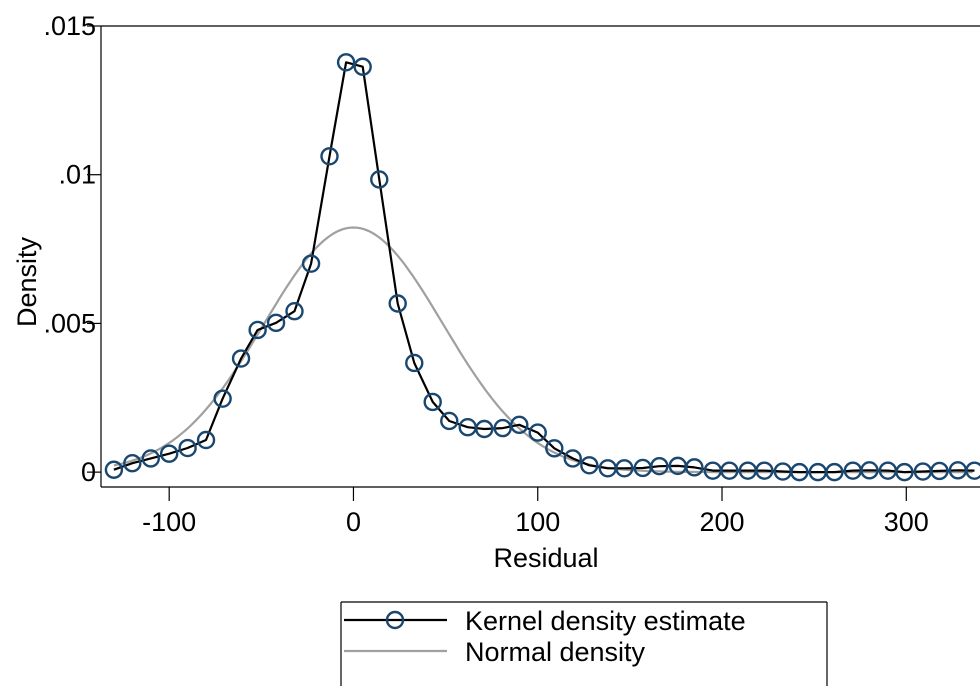 This screenshot has width=980, height=686. I want to click on x-ticks: -100 0 100 200 300, so click(535, 512).